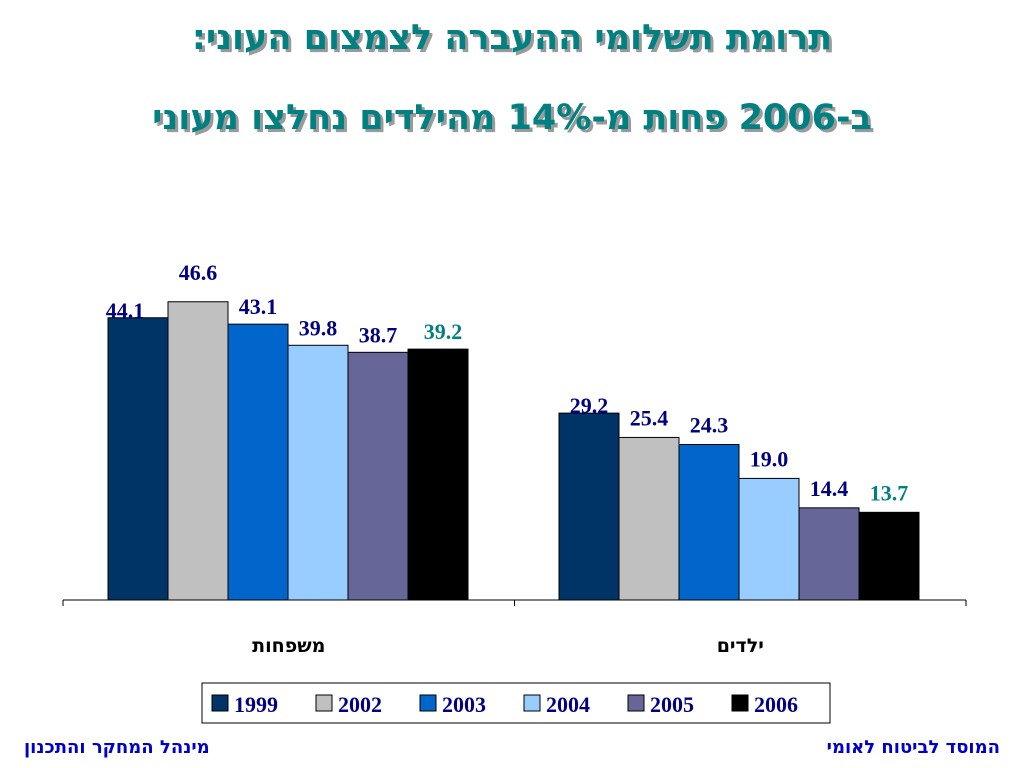 The height and width of the screenshot is (768, 1024). I want to click on category-label-families: משפחות, so click(288, 646).